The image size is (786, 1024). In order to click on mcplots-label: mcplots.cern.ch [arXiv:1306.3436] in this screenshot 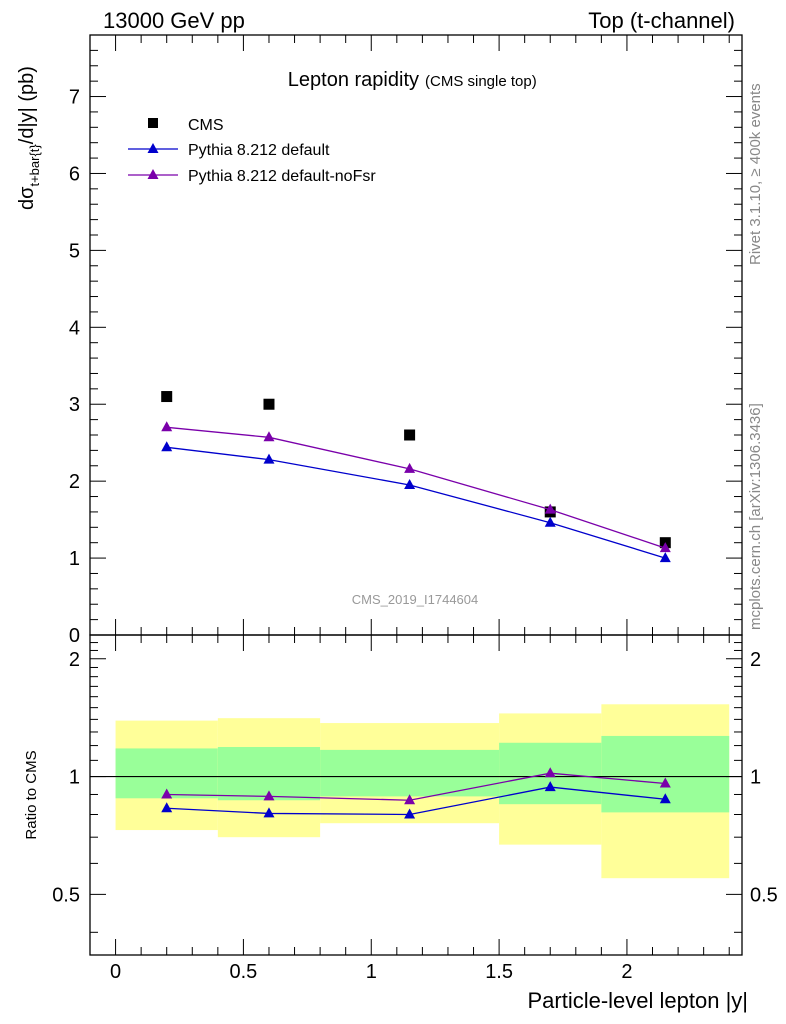, I will do `click(755, 516)`.